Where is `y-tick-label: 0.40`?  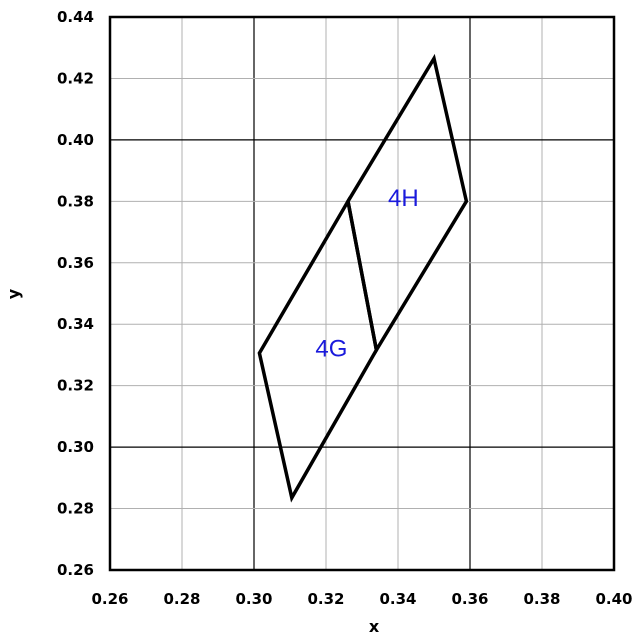
y-tick-label: 0.40 is located at coordinates (75, 140).